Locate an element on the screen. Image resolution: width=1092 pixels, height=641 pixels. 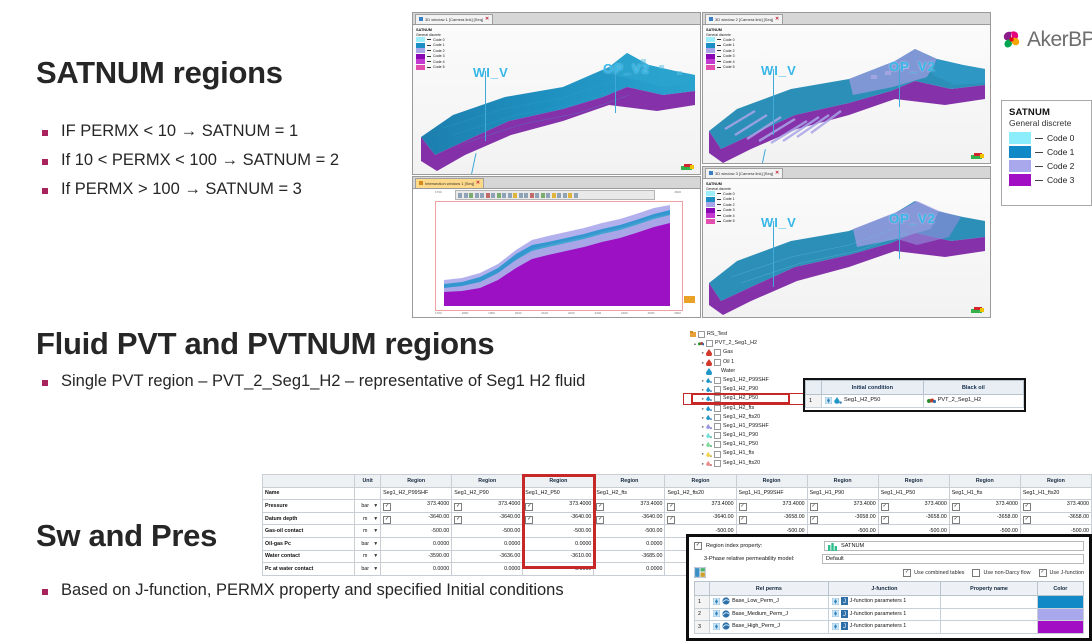
cell-name: Seg1_H2_P50 is located at coordinates (558, 493).